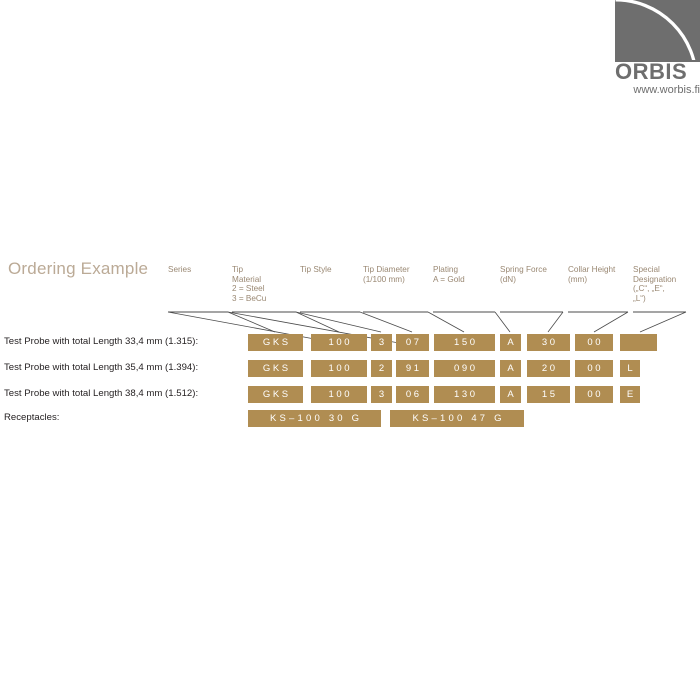 This screenshot has height=700, width=700. Describe the element at coordinates (630, 394) in the screenshot. I see `code-cell: E` at that location.